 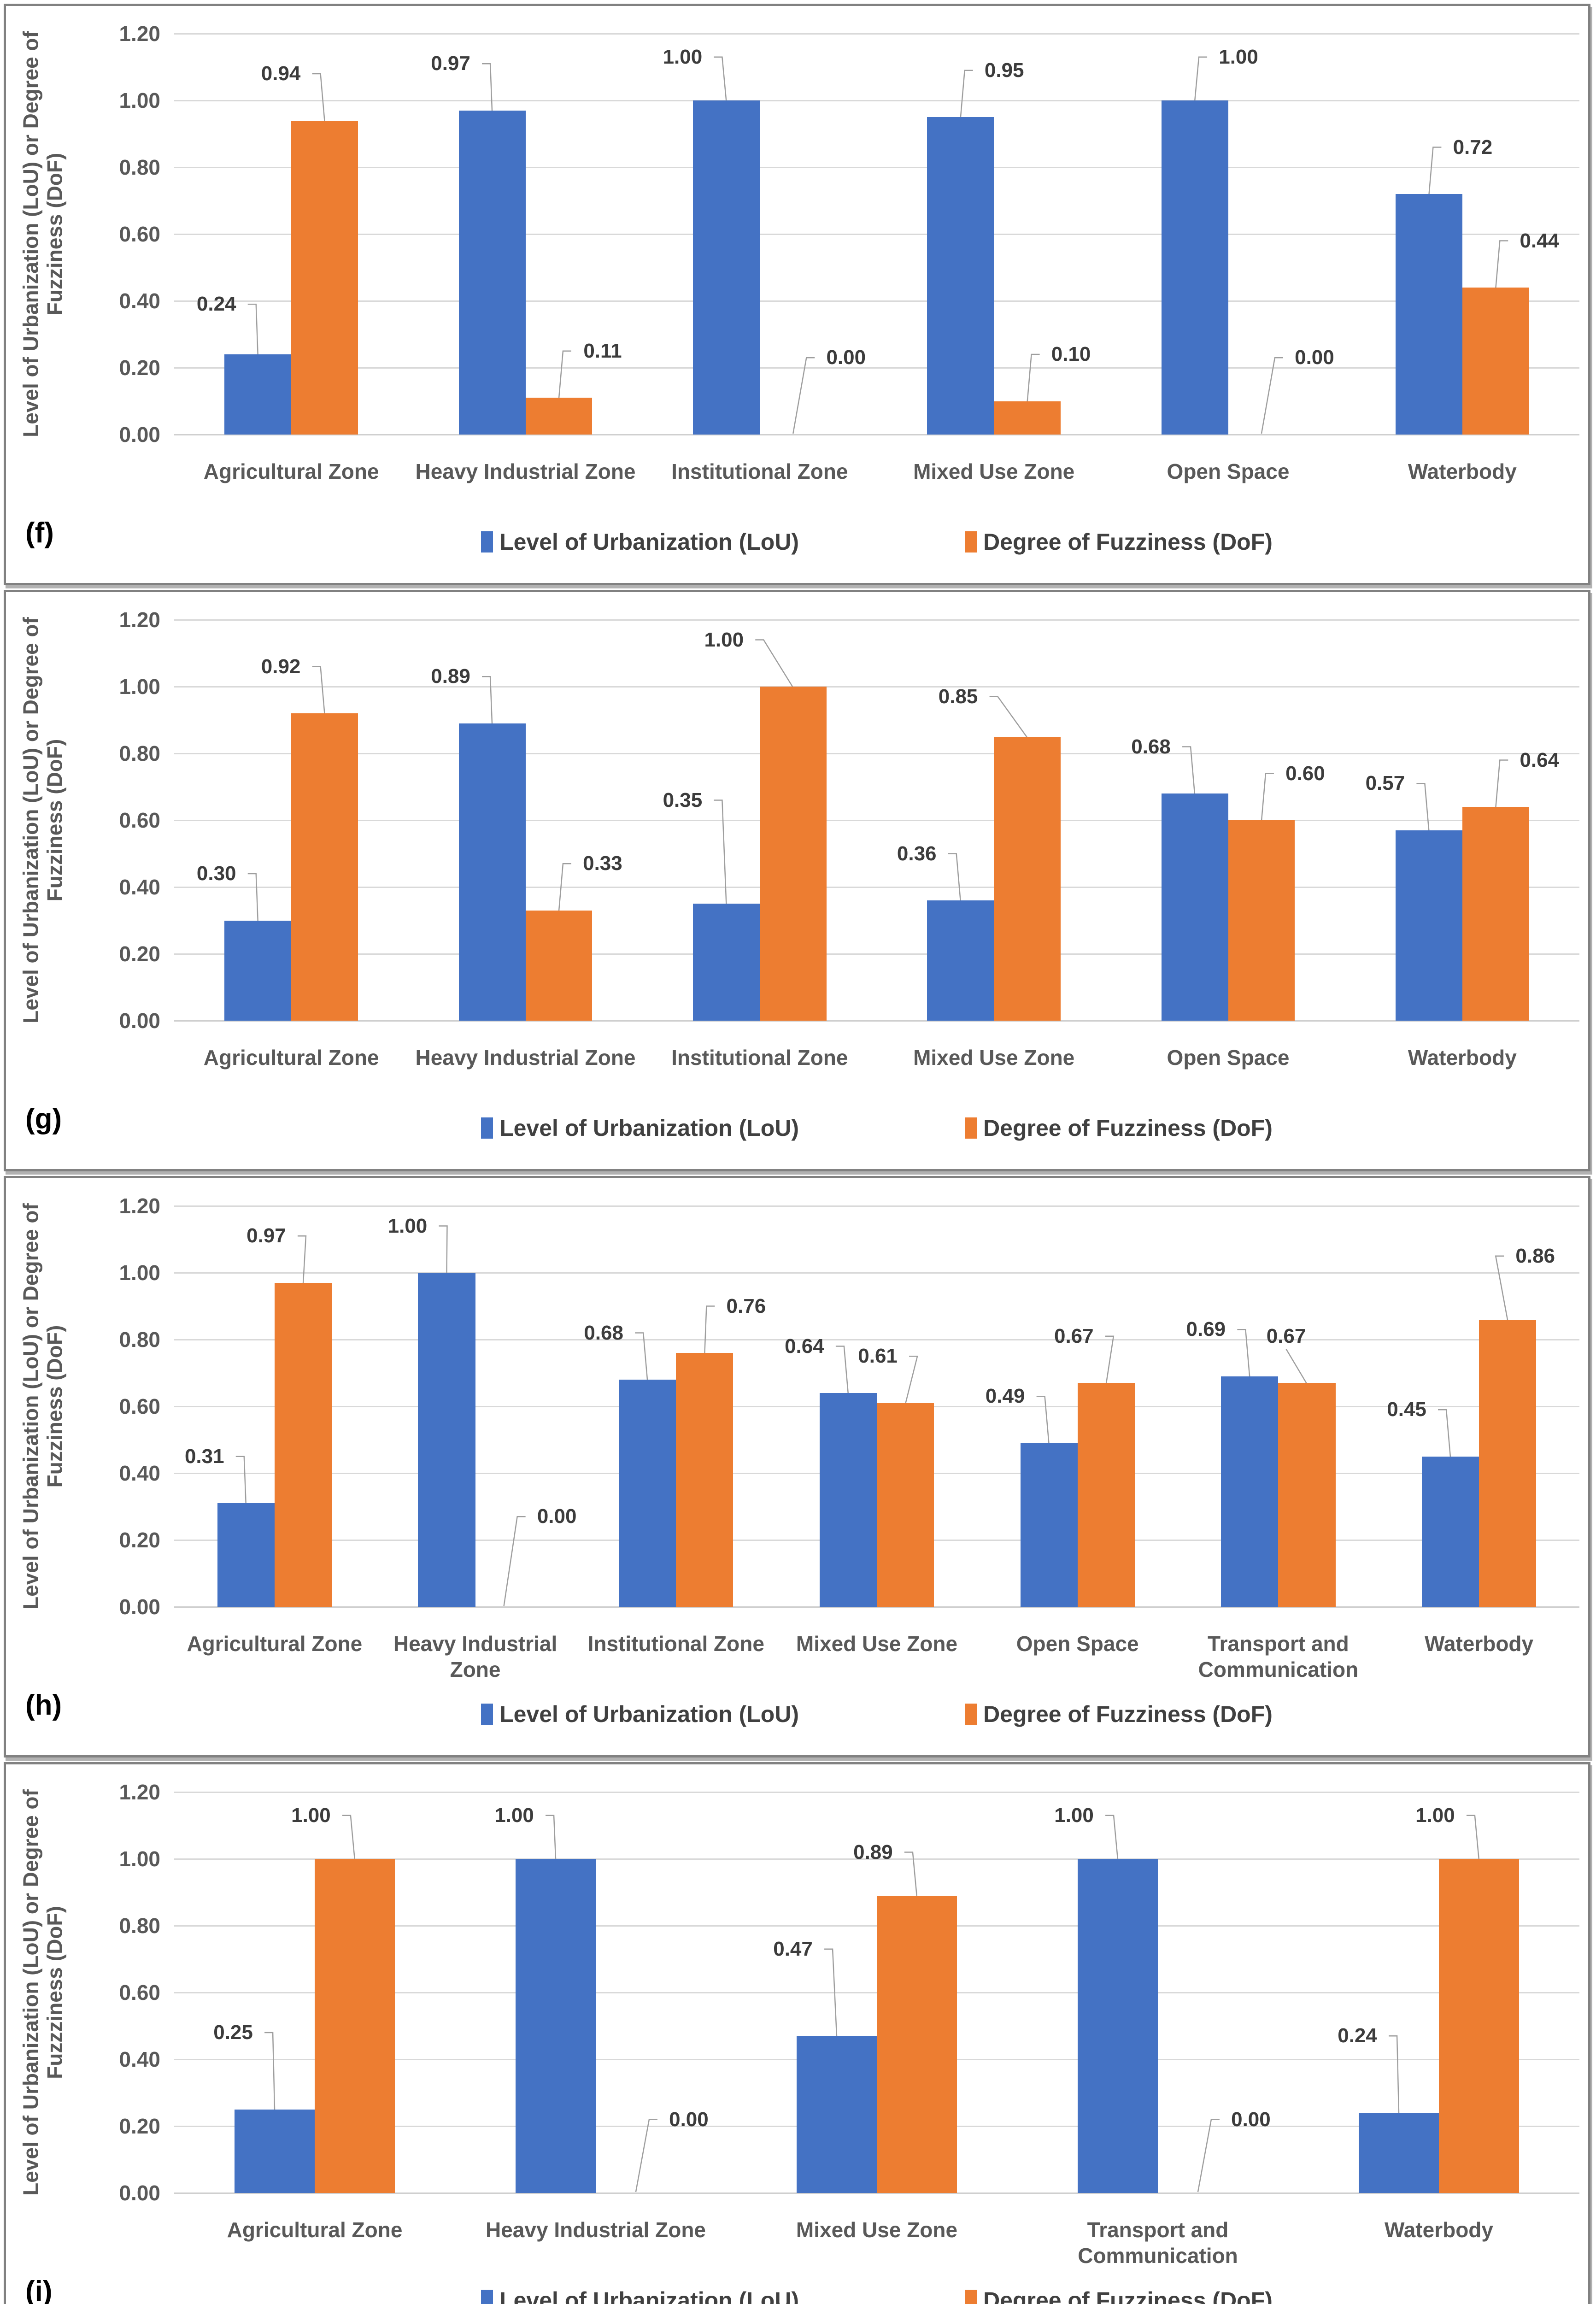 What do you see at coordinates (140, 1607) in the screenshot?
I see `y-axis-tick-label: 0.00` at bounding box center [140, 1607].